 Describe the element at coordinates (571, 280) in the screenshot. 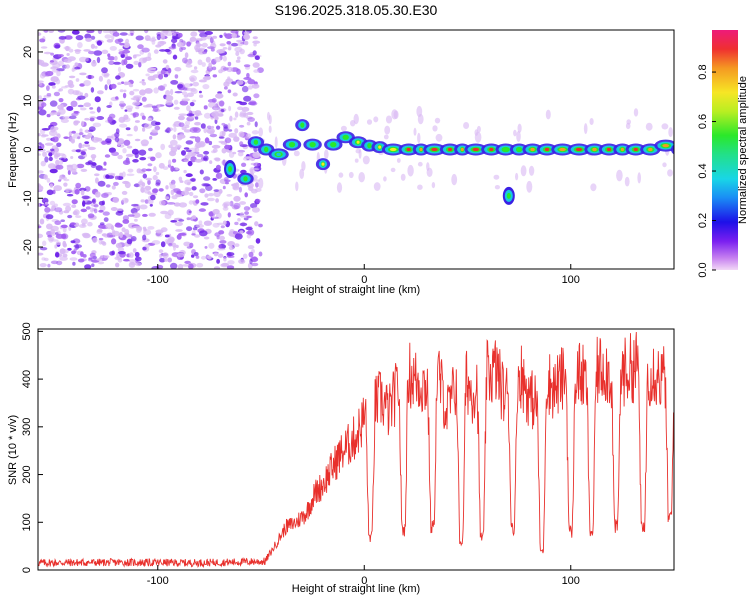

I see `x-tick-label: 100` at that location.